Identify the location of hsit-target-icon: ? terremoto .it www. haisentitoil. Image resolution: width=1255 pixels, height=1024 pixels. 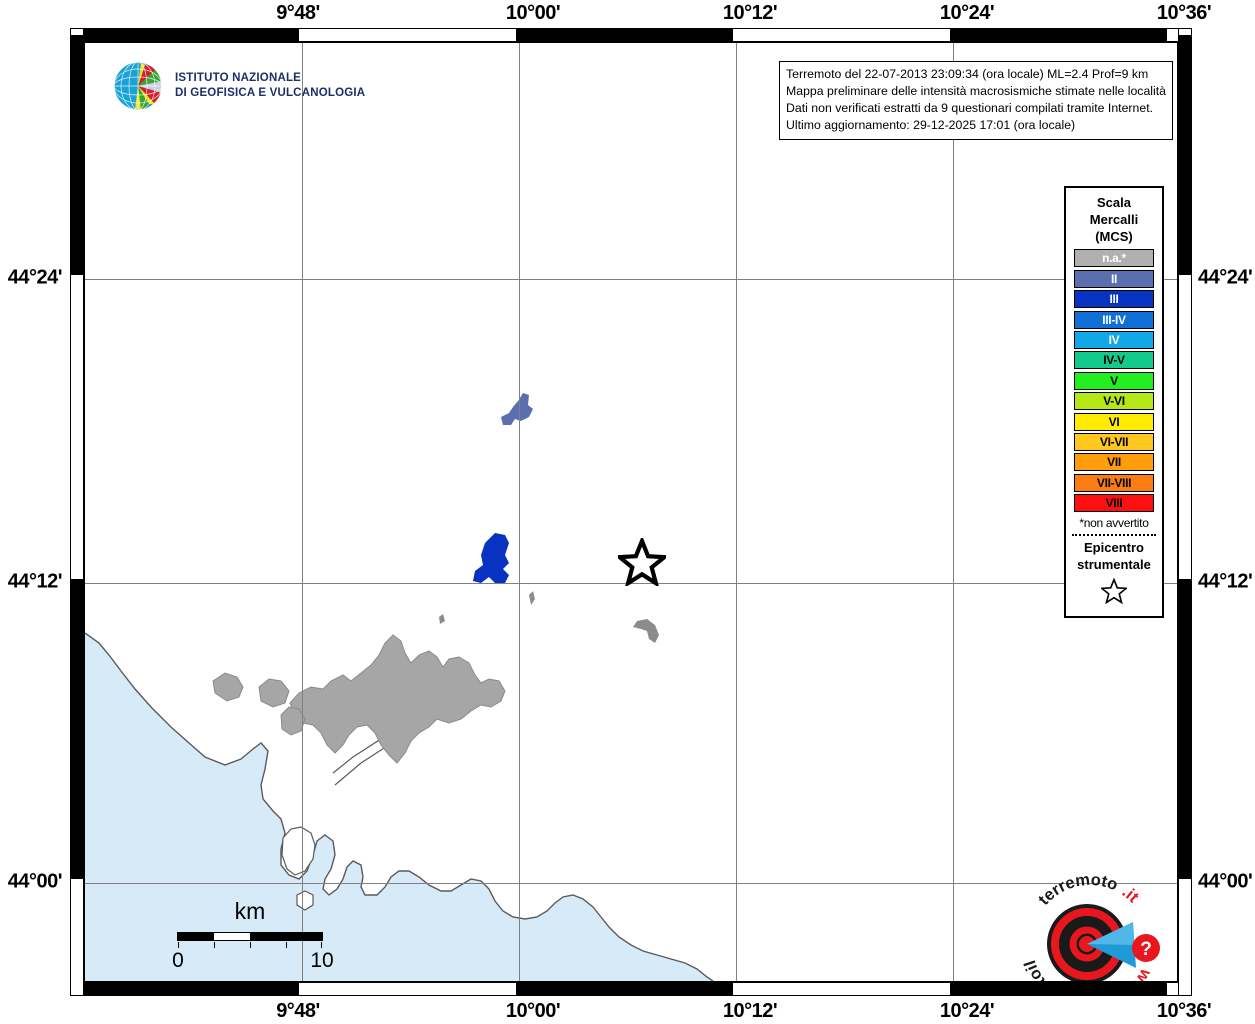
(1090, 926).